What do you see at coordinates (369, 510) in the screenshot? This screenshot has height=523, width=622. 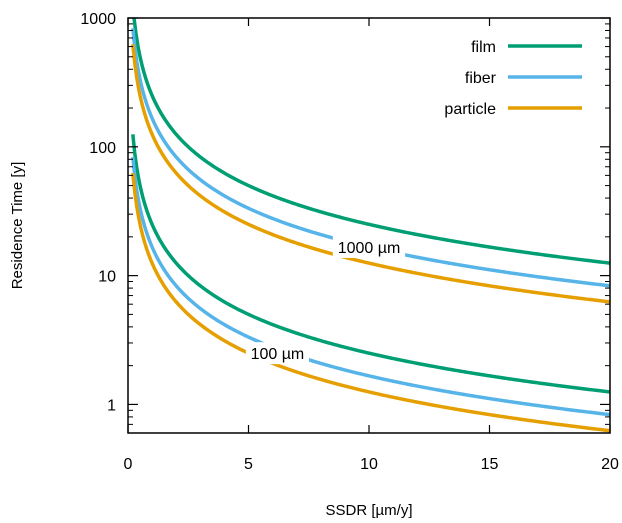 I see `x-axis-label: SSDR [µm/y]` at bounding box center [369, 510].